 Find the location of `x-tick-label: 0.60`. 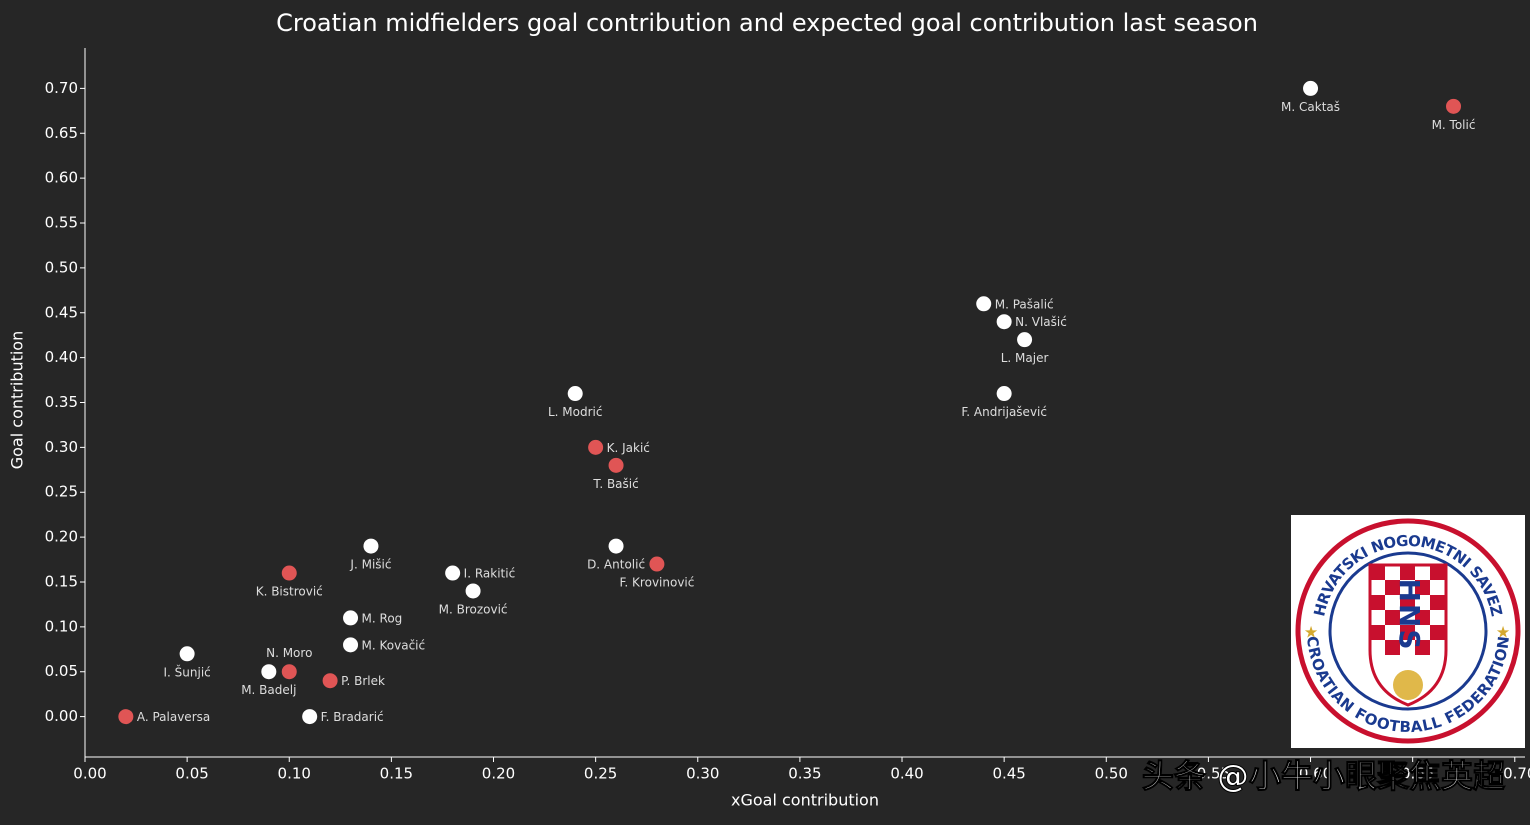

x-tick-label: 0.60 is located at coordinates (1315, 774).